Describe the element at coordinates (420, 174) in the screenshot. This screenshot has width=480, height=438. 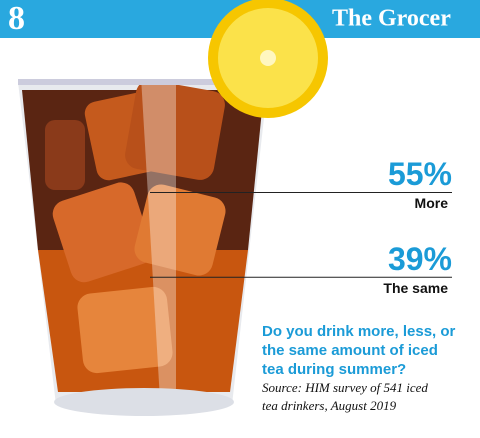
I see `value-label: 55%` at that location.